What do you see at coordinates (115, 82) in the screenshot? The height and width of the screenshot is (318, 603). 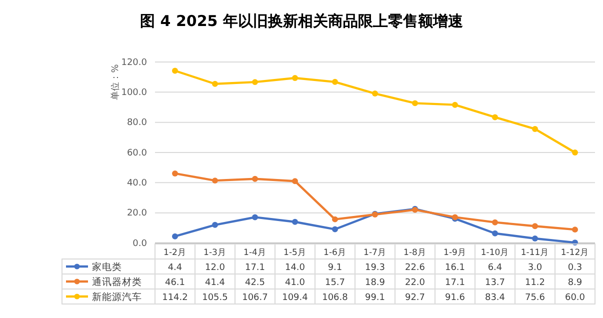 I see `y-axis-title: 单位：%` at bounding box center [115, 82].